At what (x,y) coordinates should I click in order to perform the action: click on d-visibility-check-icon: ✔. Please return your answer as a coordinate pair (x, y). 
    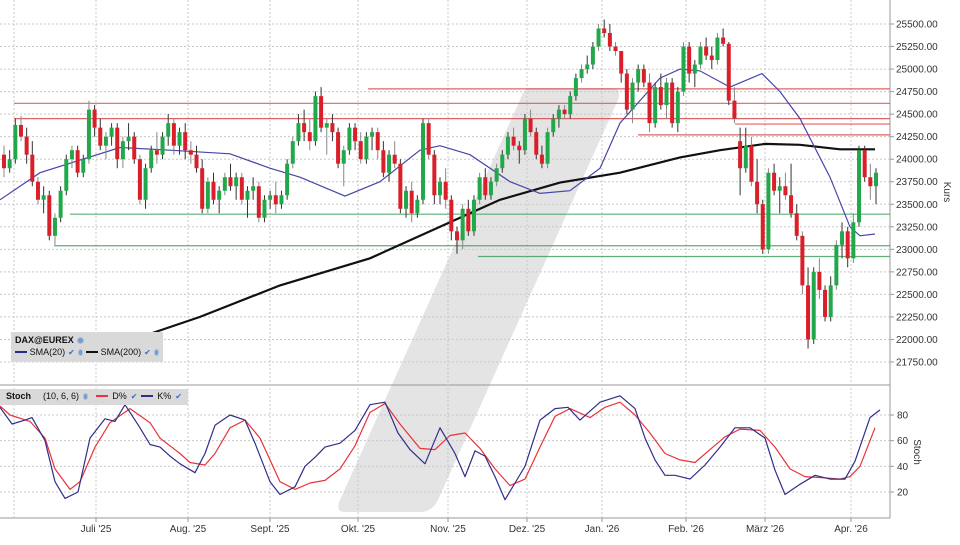
    Looking at the image, I should click on (134, 396).